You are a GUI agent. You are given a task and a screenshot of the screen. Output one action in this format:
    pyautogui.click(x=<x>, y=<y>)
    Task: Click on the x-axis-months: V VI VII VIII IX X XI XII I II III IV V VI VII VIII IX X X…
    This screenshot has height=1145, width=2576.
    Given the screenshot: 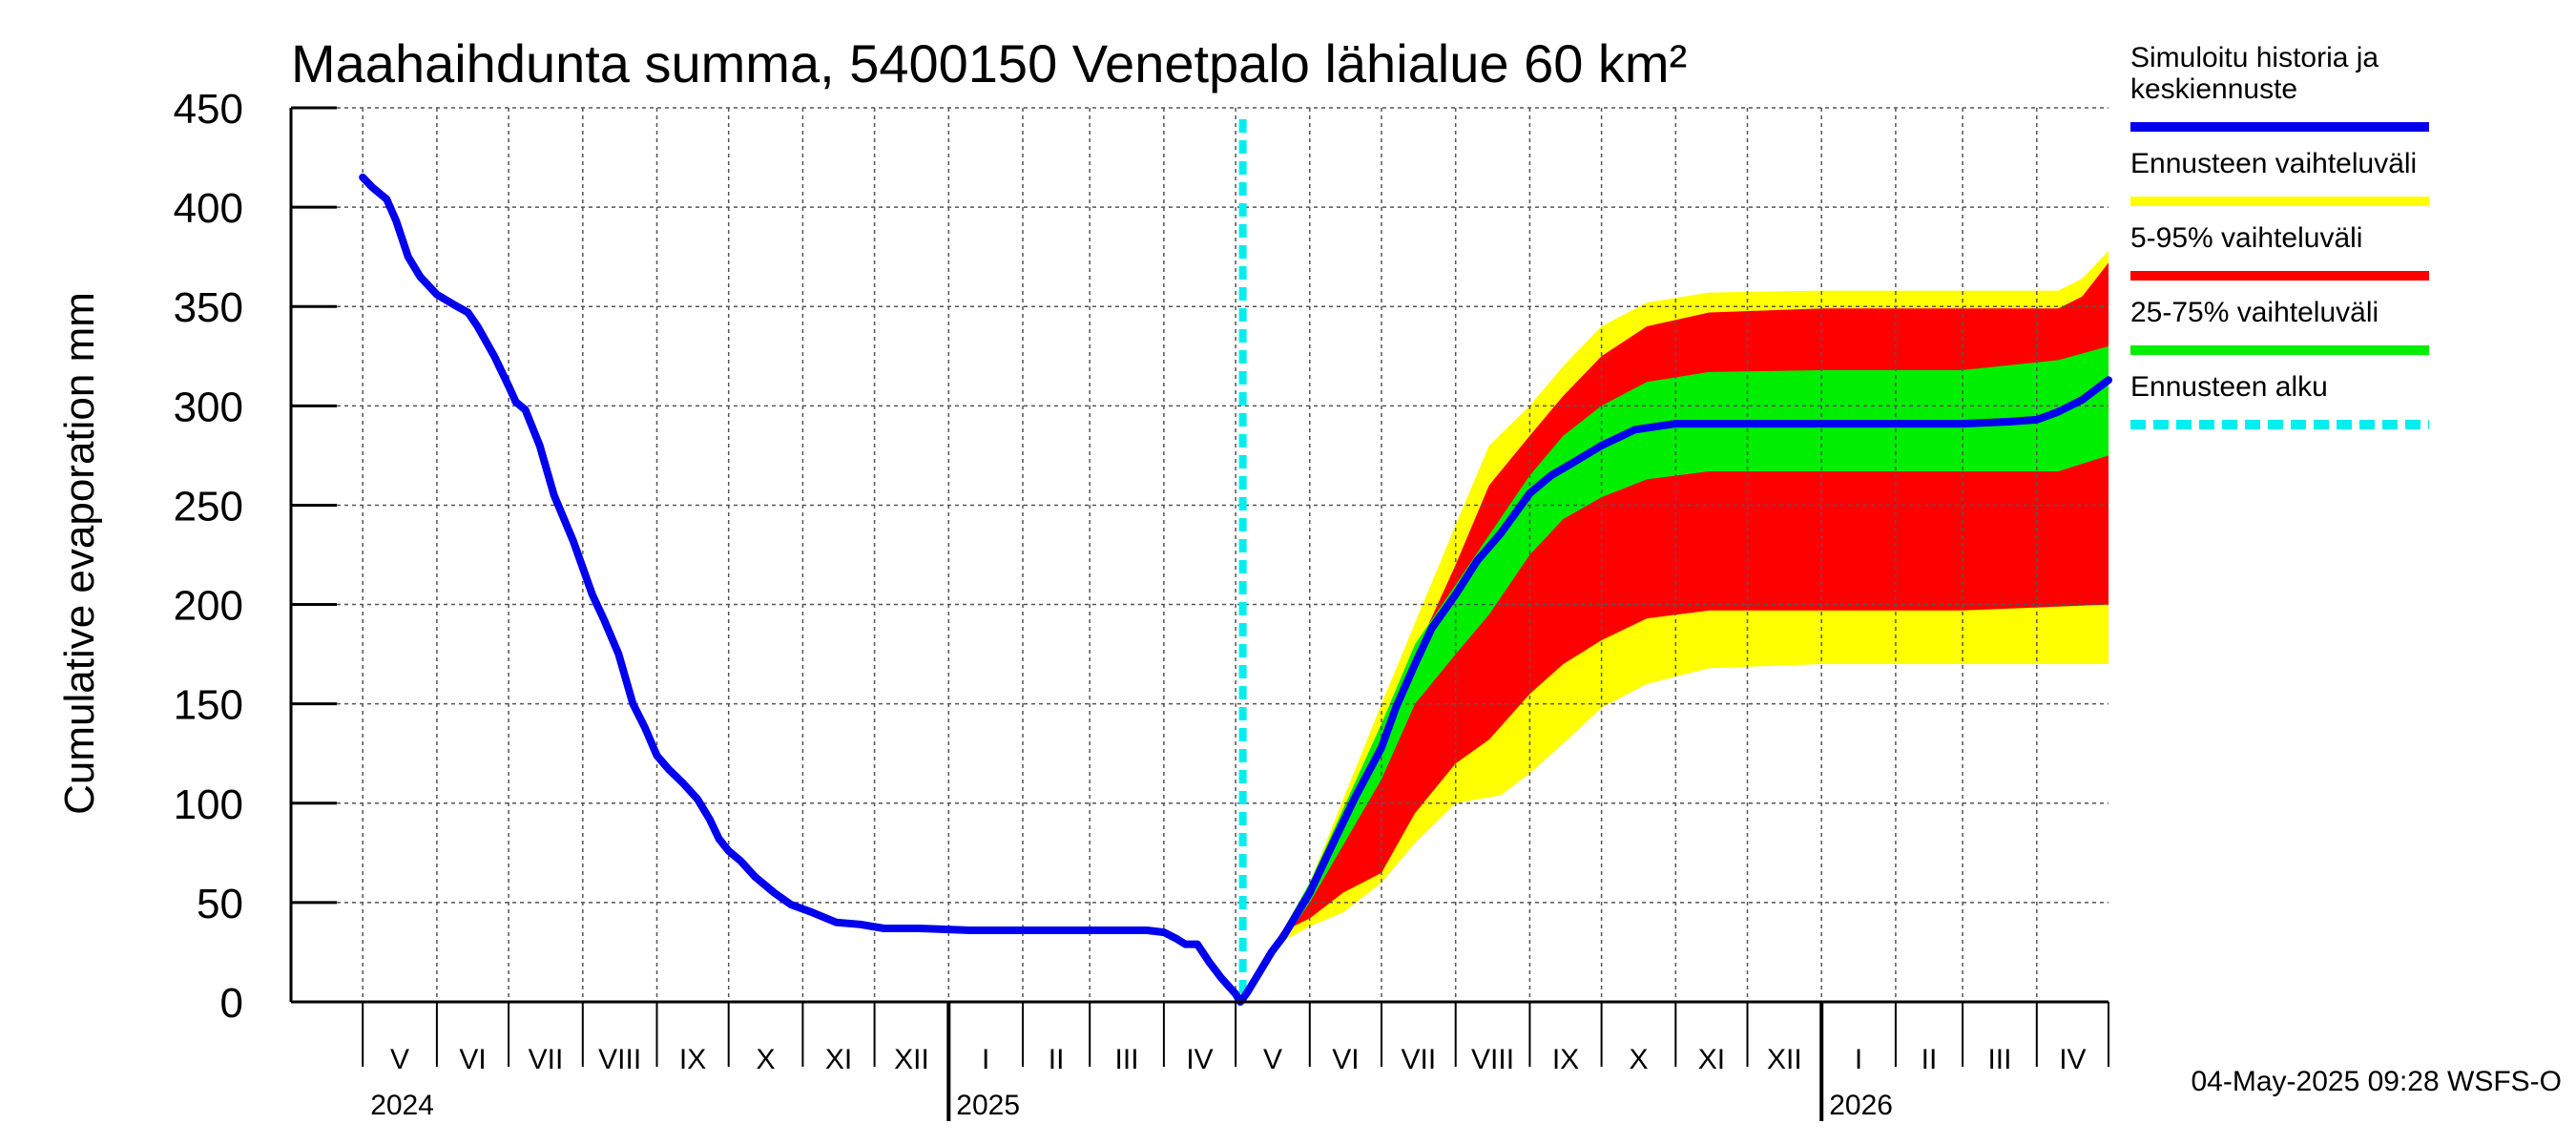 What is the action you would take?
    pyautogui.click(x=1235, y=1061)
    